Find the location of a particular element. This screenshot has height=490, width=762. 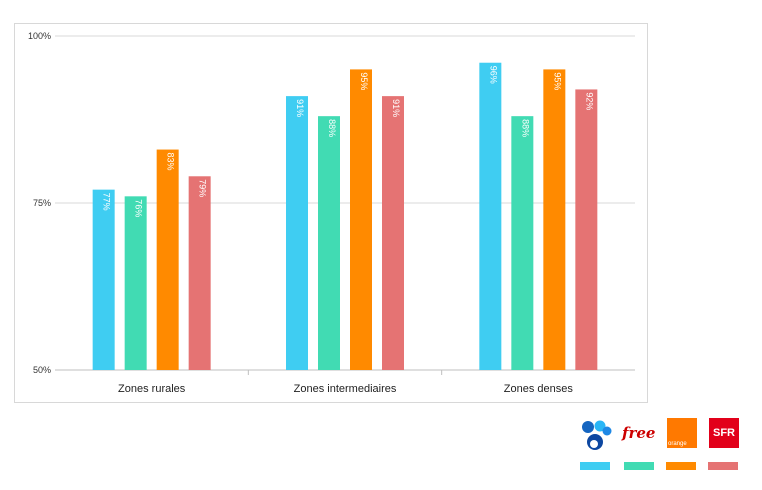

y-tick-label: 75% is located at coordinates (42, 203).